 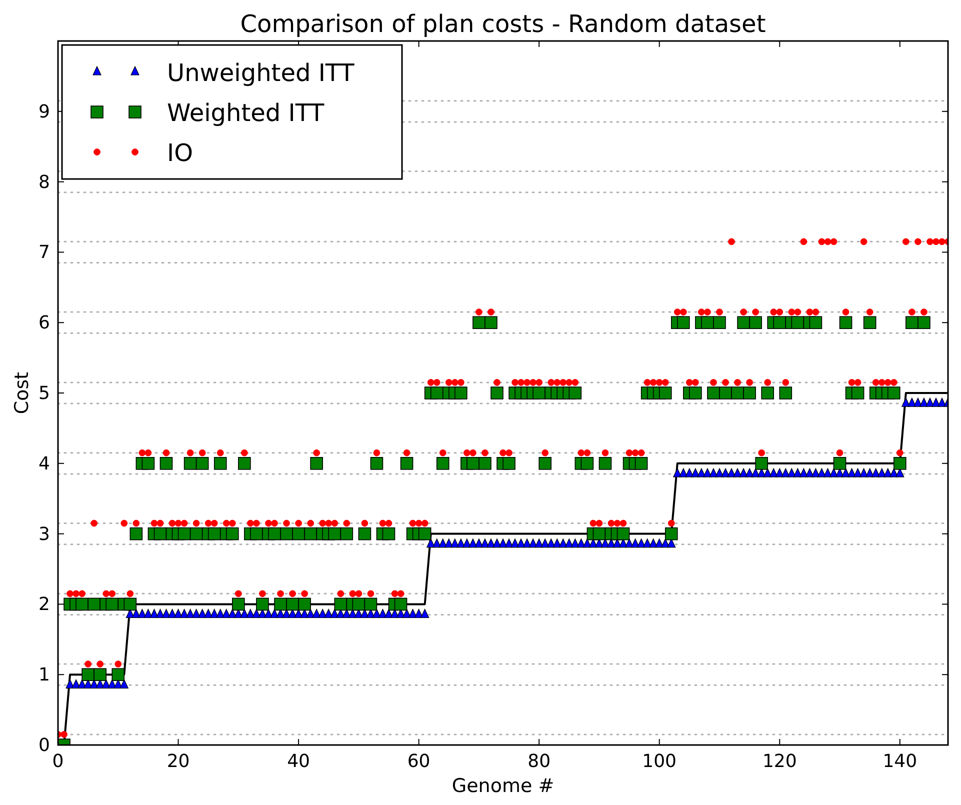 I want to click on y-tick-label: 4, so click(x=44, y=463).